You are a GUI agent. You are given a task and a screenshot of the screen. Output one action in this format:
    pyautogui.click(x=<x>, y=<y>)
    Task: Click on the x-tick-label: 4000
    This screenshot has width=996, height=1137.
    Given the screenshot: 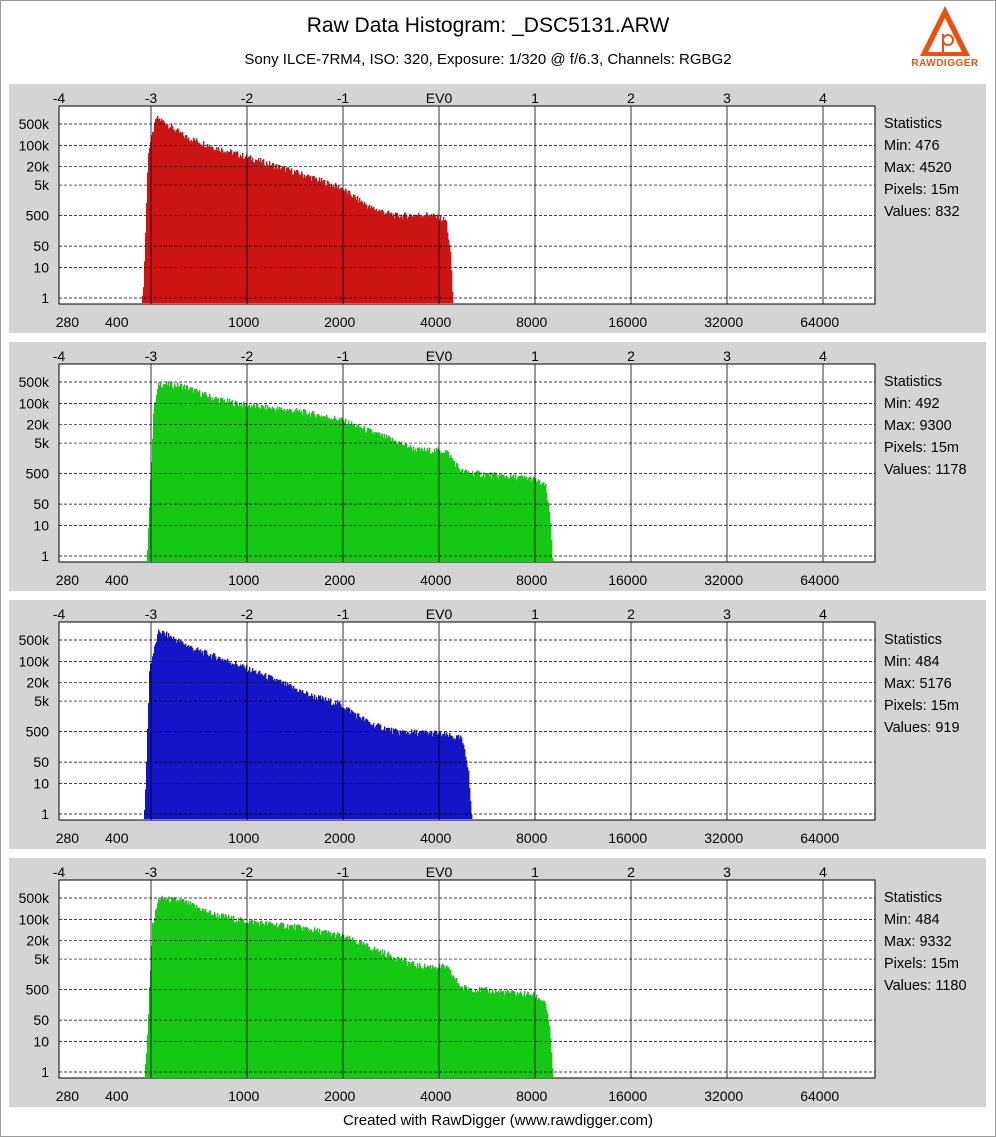 What is the action you would take?
    pyautogui.click(x=435, y=1096)
    